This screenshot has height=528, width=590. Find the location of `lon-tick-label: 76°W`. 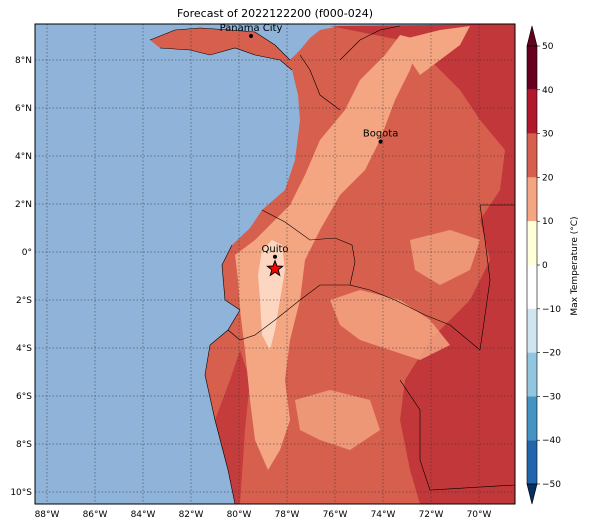

lon-tick-label: 76°W is located at coordinates (335, 515).